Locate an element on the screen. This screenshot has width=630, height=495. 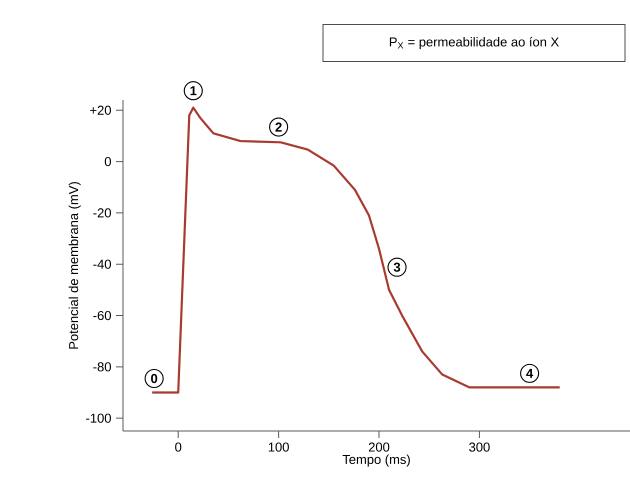
x-tick-label: 200 is located at coordinates (379, 447).